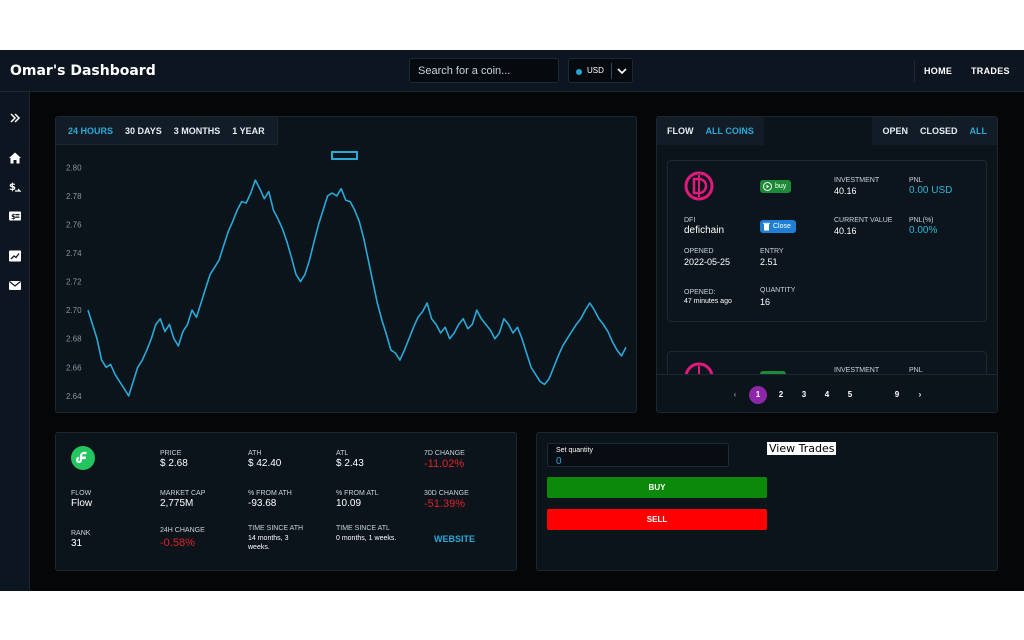  Describe the element at coordinates (657, 487) in the screenshot. I see `buy-button: BUY` at that location.